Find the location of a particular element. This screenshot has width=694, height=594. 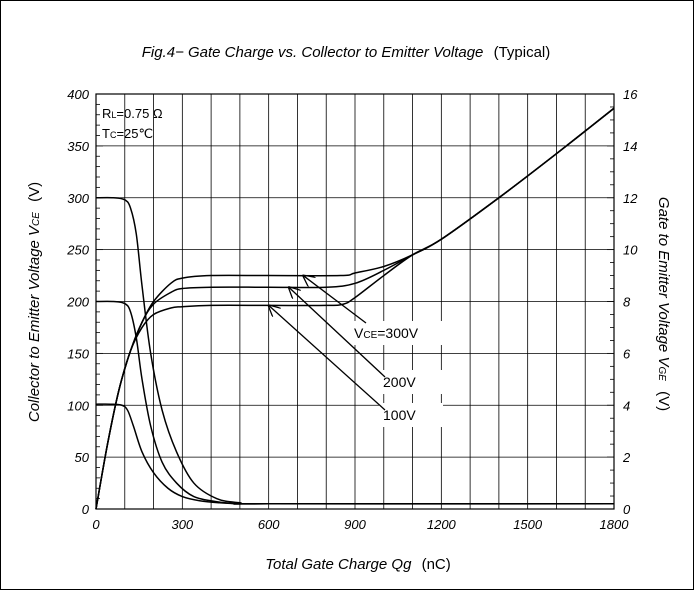

y-right-tick-label: 14 is located at coordinates (630, 146).